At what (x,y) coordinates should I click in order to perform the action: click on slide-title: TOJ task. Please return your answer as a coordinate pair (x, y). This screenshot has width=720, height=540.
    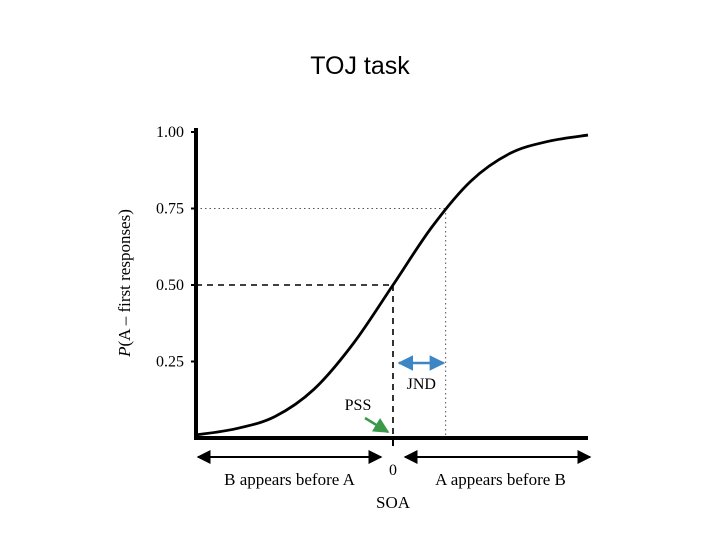
    Looking at the image, I should click on (360, 66).